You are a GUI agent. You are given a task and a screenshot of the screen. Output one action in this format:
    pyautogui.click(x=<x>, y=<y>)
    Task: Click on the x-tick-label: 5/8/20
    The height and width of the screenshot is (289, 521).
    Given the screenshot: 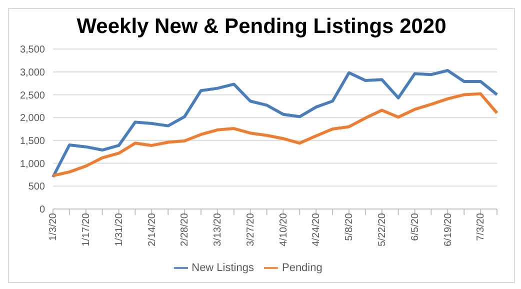 What is the action you would take?
    pyautogui.click(x=350, y=226)
    